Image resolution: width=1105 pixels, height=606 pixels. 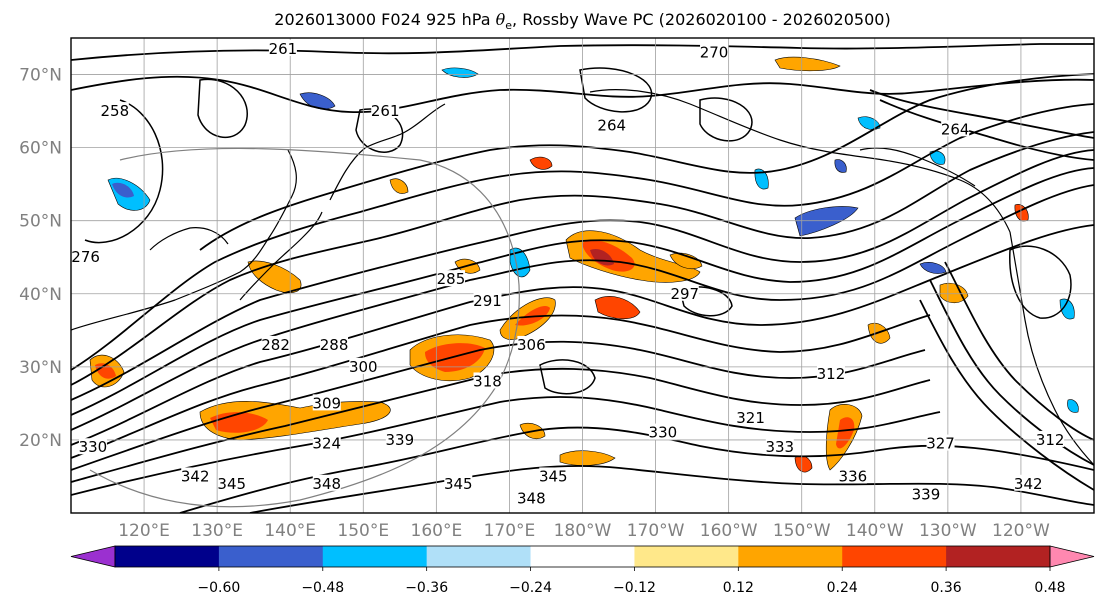 What do you see at coordinates (85, 257) in the screenshot?
I see `contour-label: 276` at bounding box center [85, 257].